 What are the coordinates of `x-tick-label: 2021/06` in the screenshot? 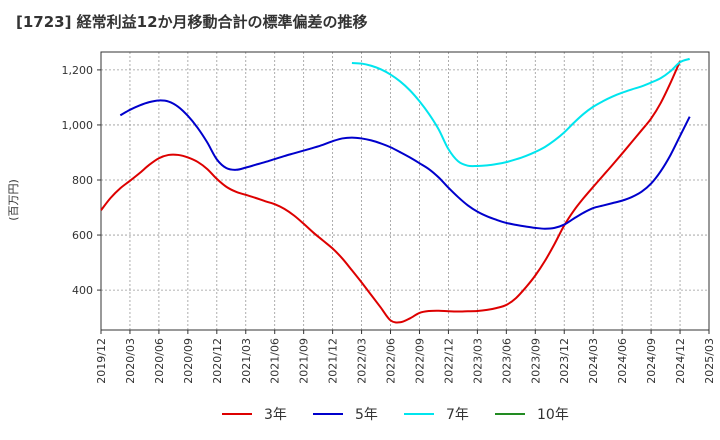 It's located at (275, 361).